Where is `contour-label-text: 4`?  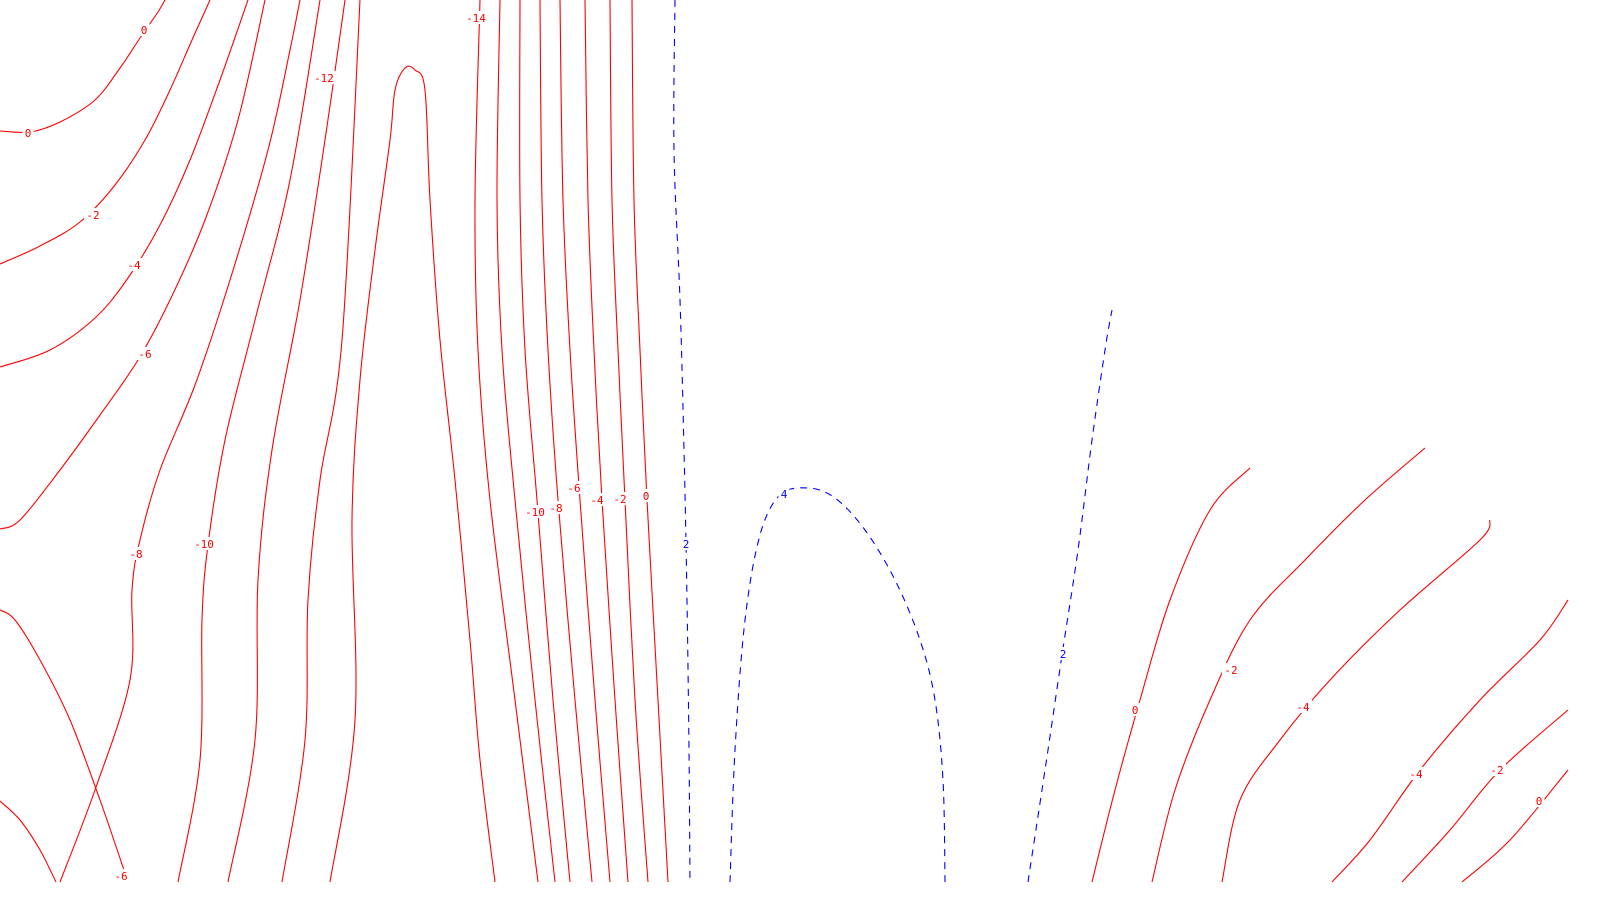 contour-label-text: 4 is located at coordinates (784, 494).